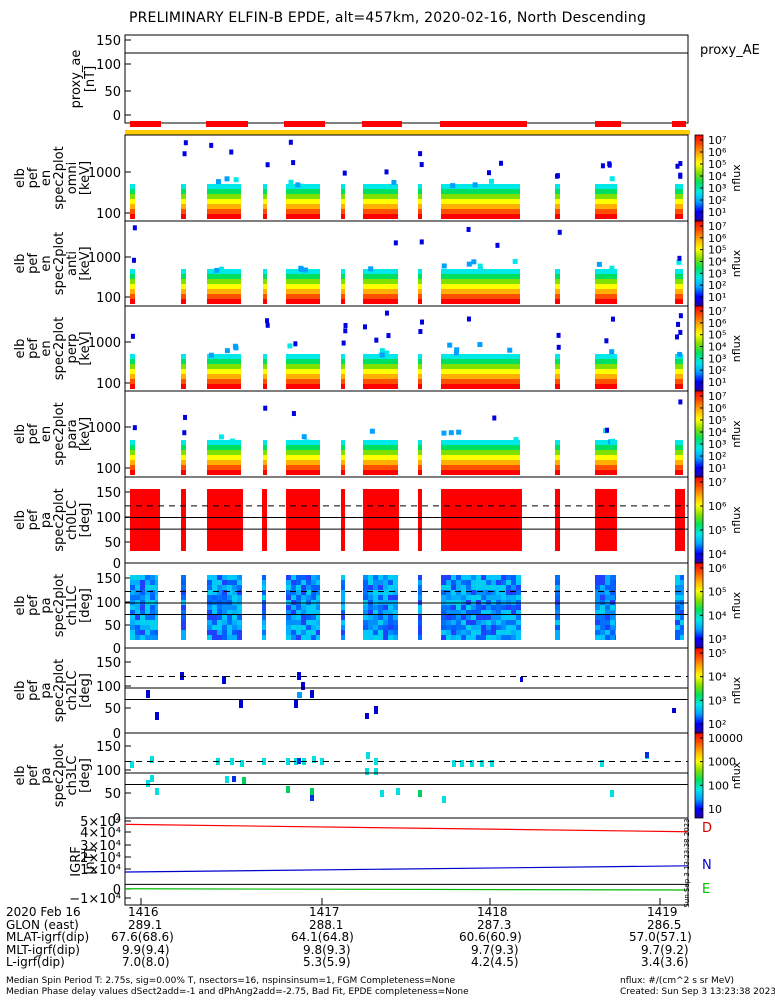 This screenshot has height=1000, width=775. I want to click on tick-label: 2×10⁴, so click(100, 858).